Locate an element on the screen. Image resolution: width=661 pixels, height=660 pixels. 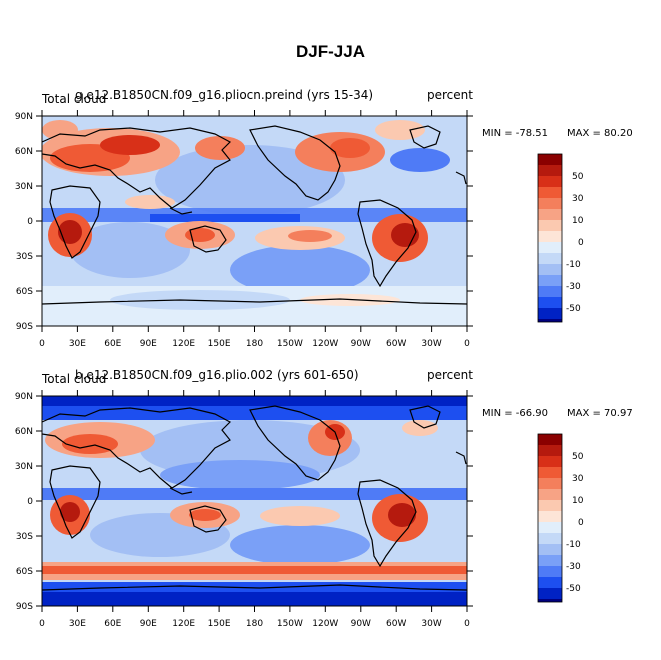
figure-title: DJF-JJA is located at coordinates (330, 51).